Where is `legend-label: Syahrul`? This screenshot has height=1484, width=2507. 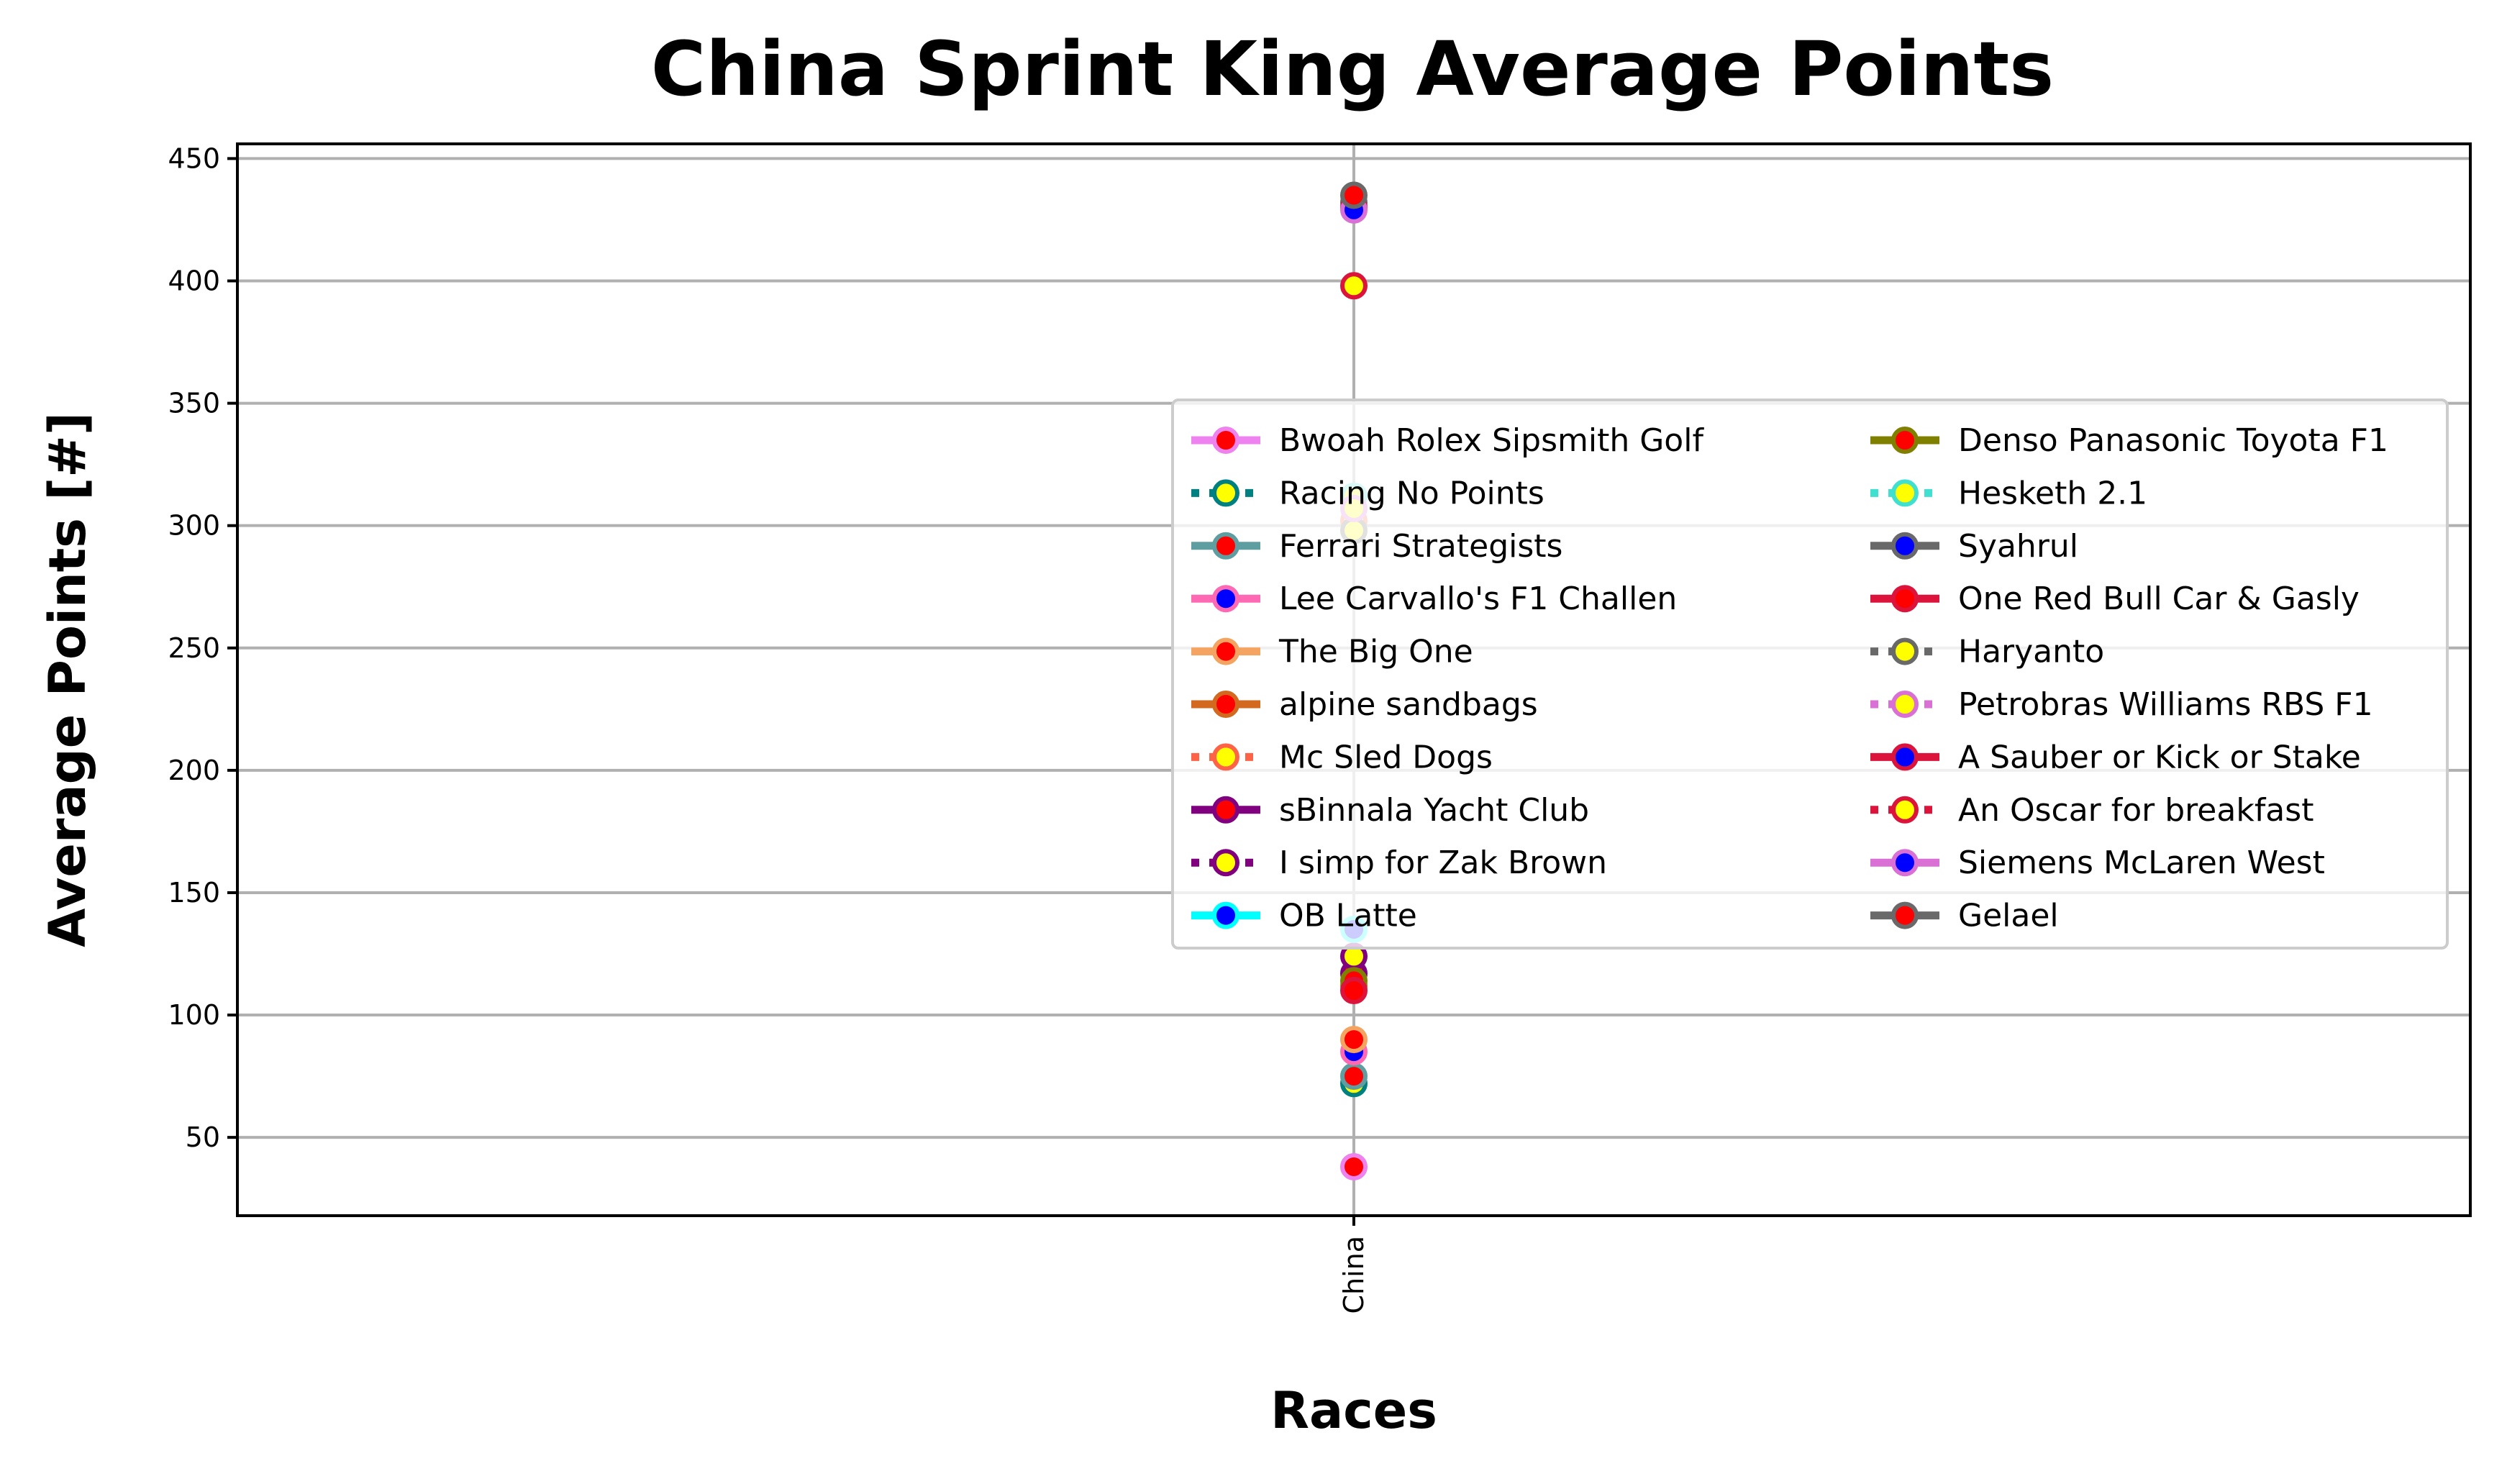 legend-label: Syahrul is located at coordinates (2018, 546).